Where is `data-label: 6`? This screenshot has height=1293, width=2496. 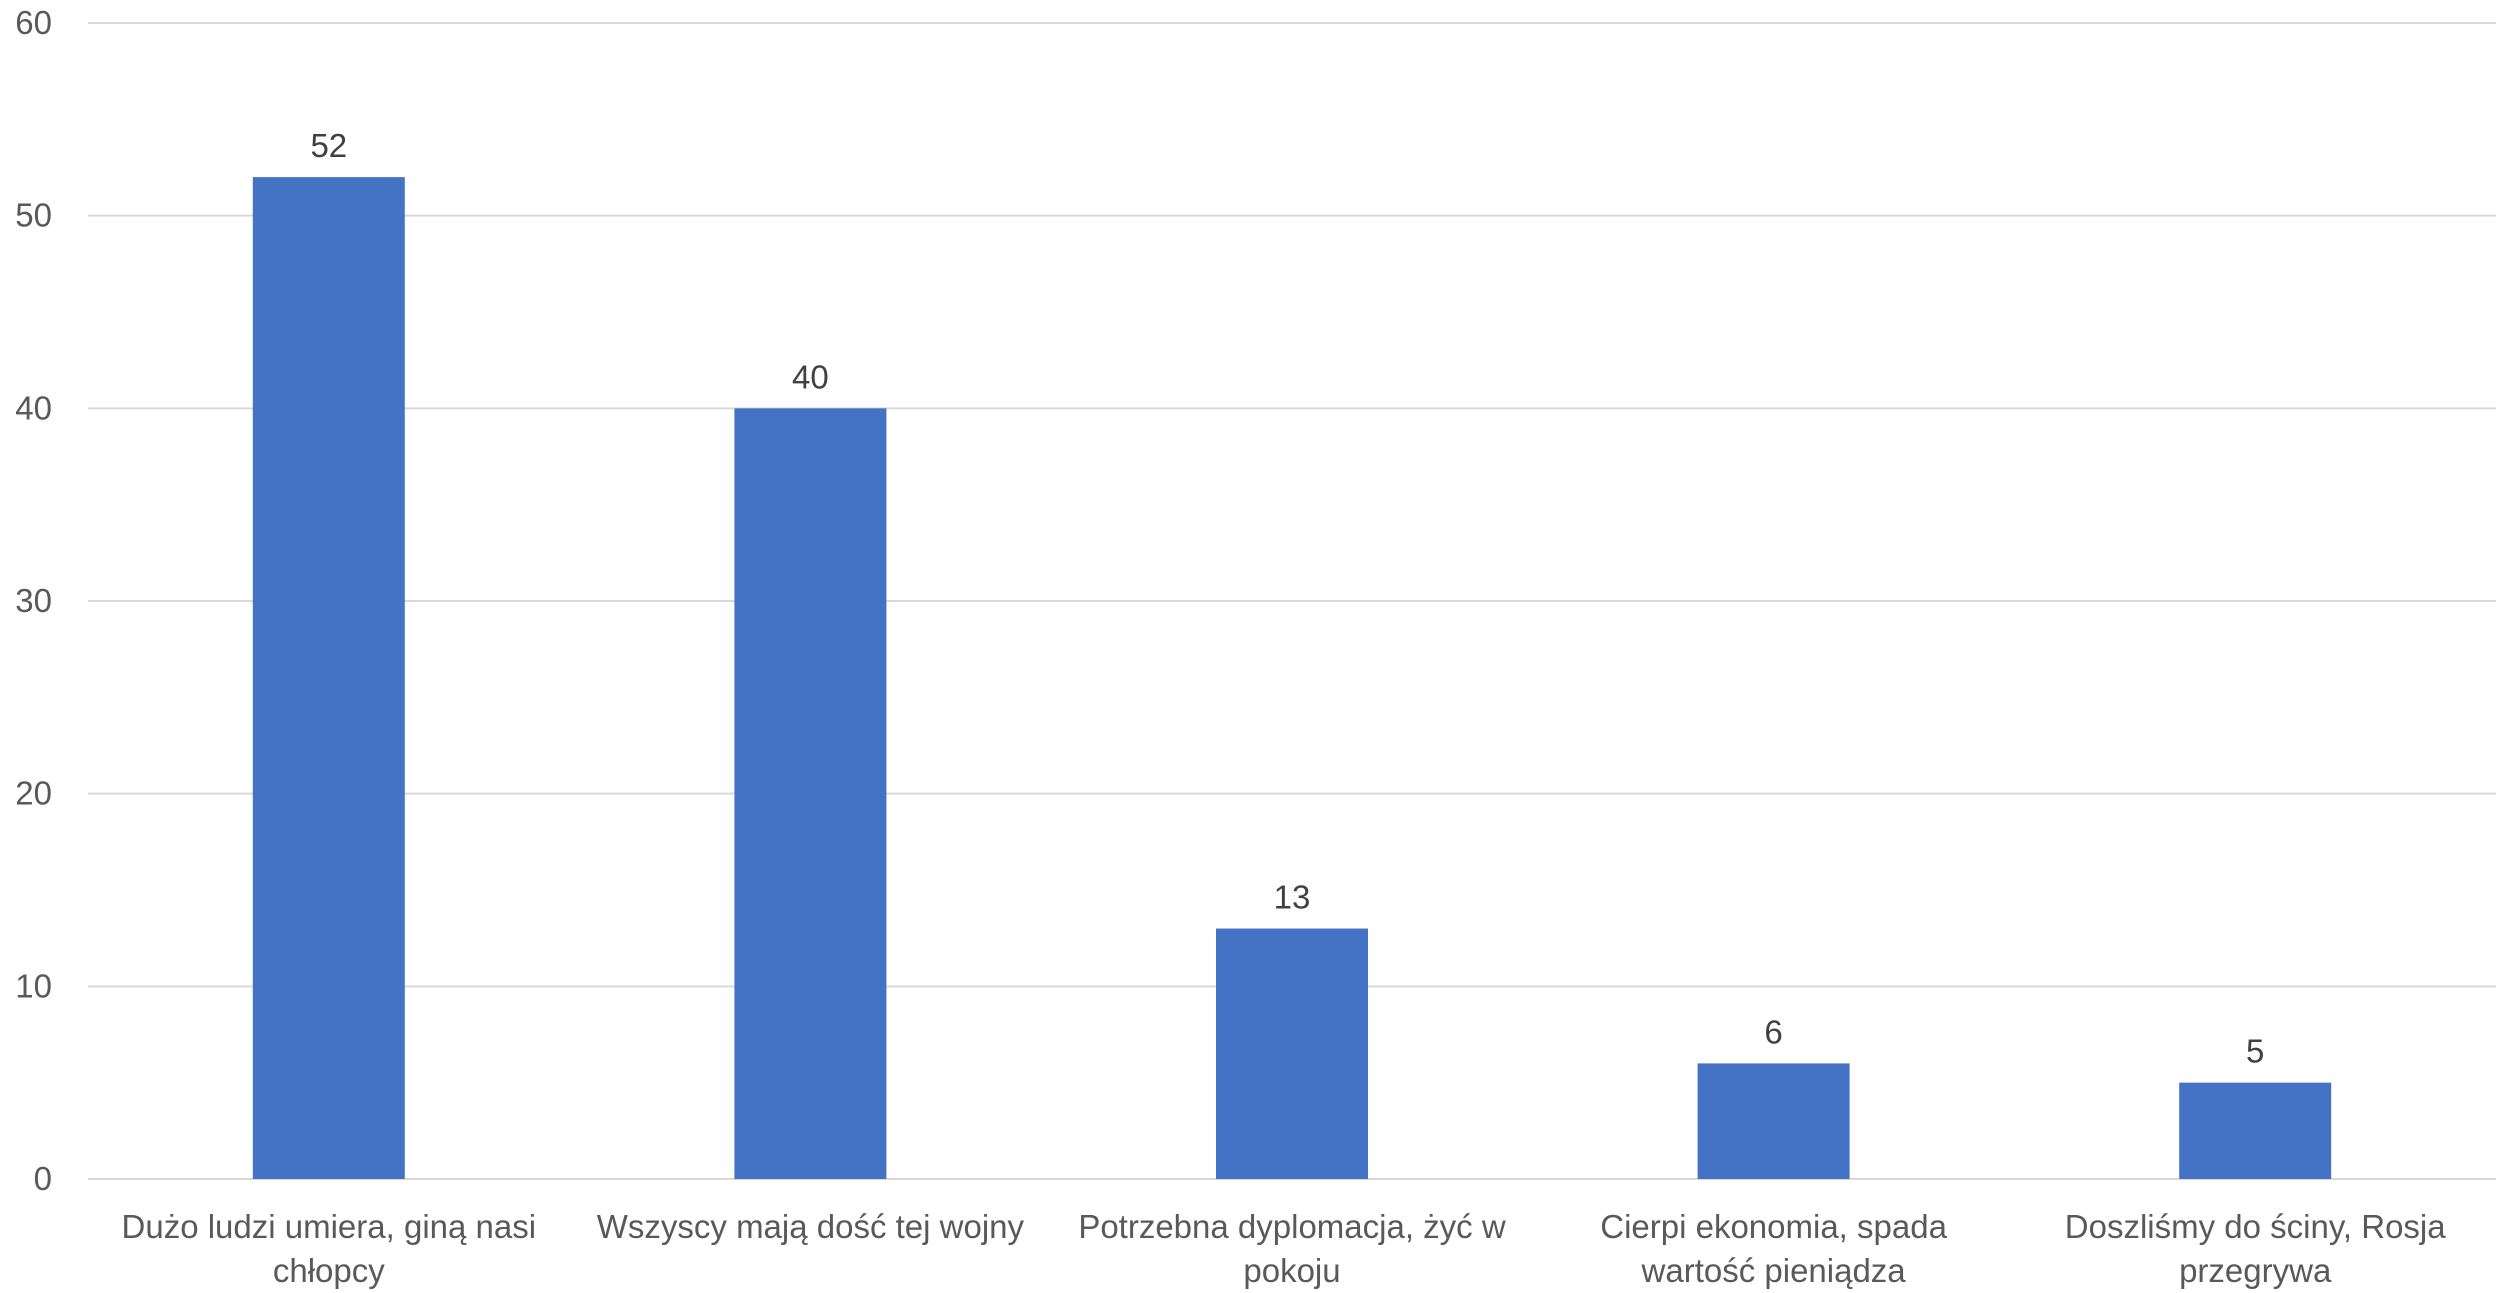
data-label: 6 is located at coordinates (1773, 1031).